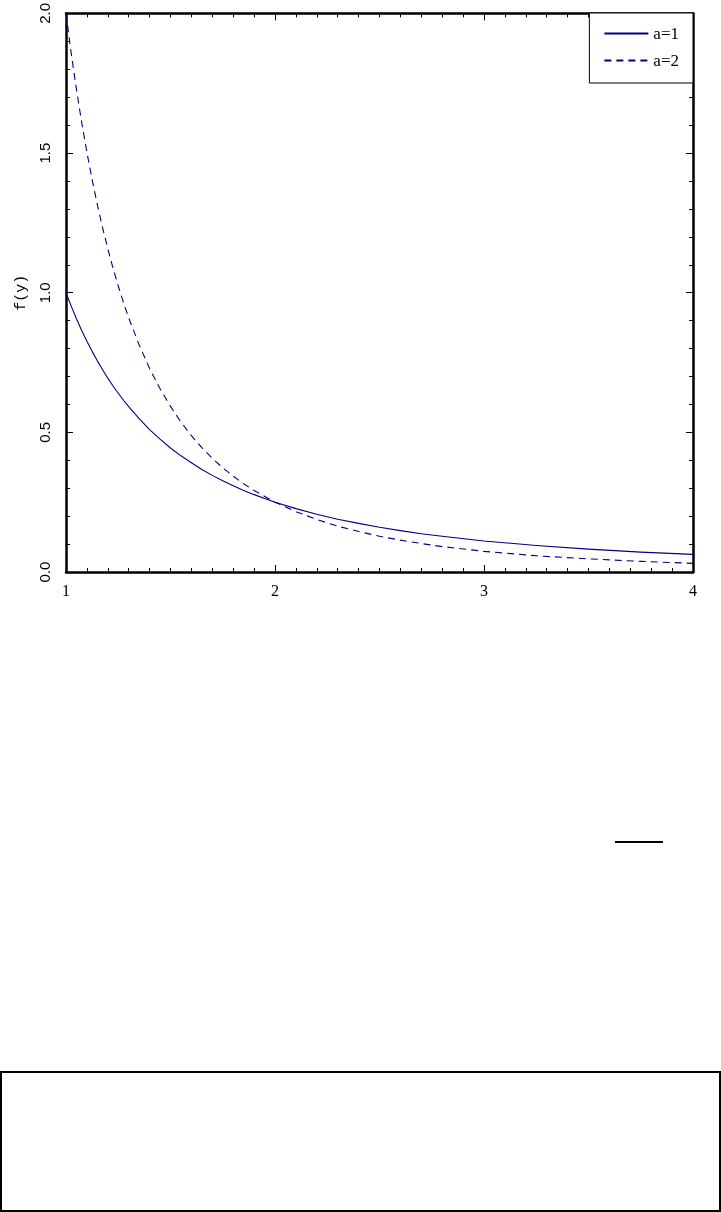 This screenshot has width=721, height=1212. Describe the element at coordinates (22, 292) in the screenshot. I see `y-axis-title: f(y)` at that location.